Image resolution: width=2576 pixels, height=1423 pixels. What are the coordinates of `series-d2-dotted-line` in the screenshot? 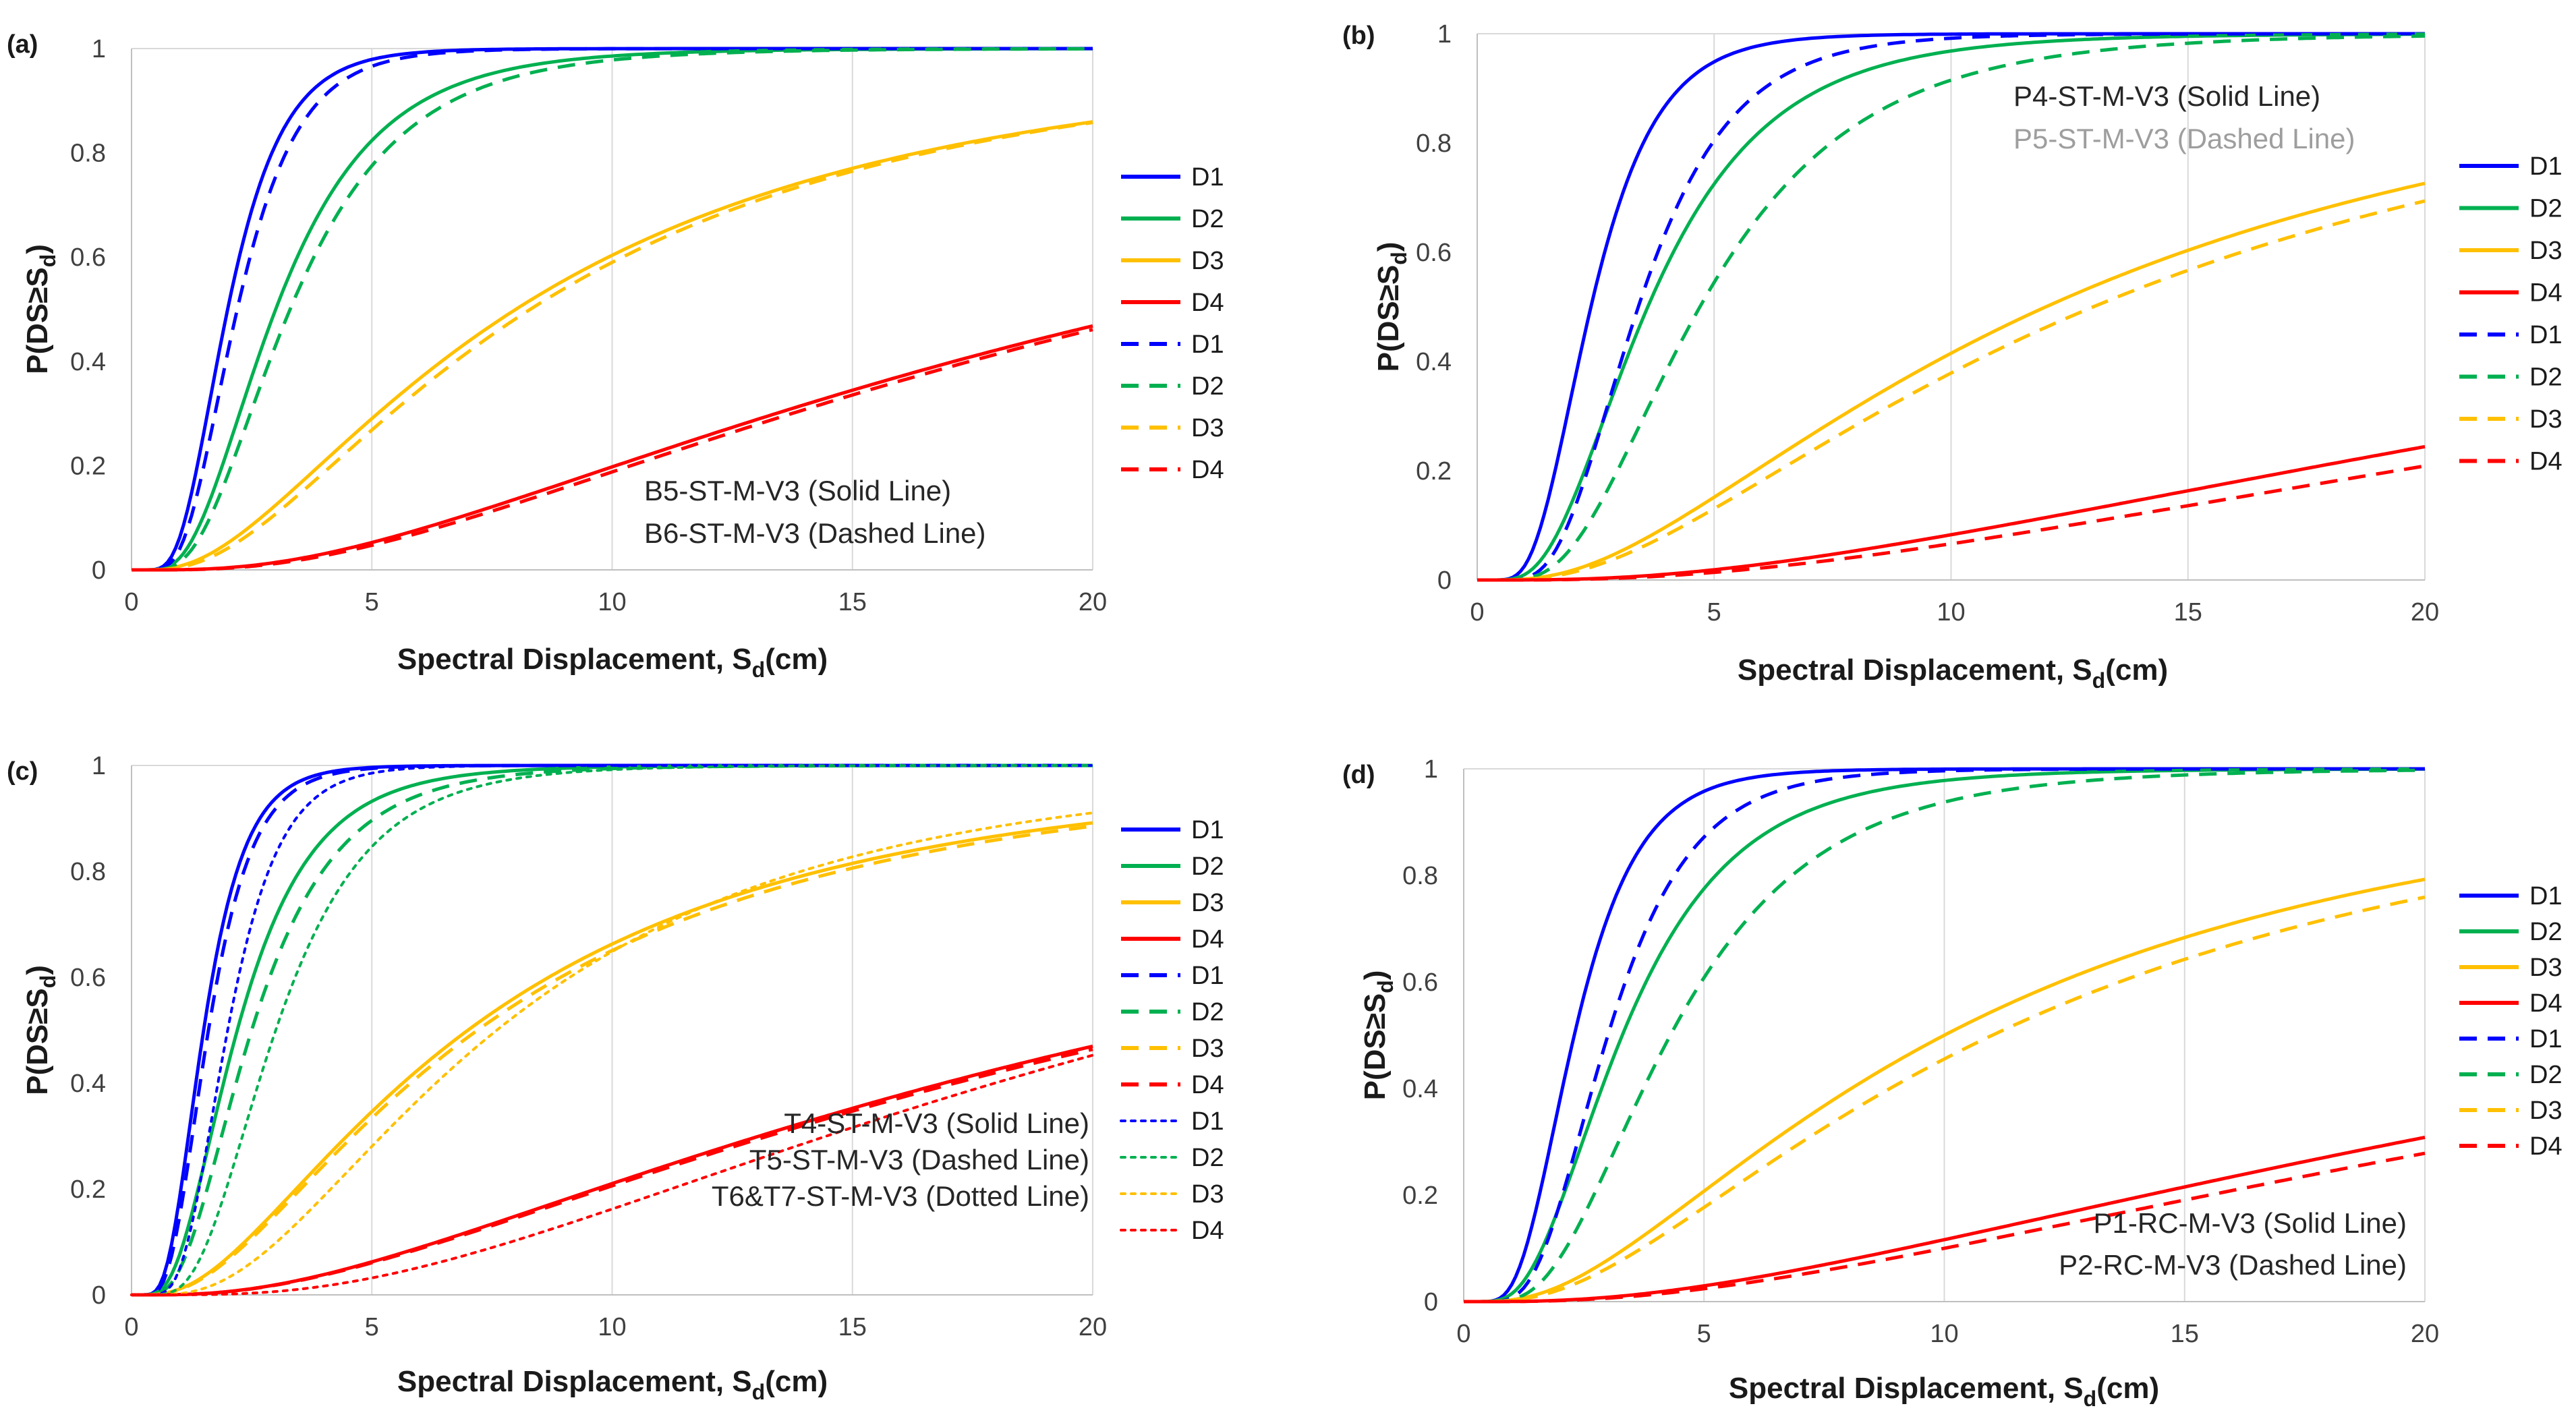 It's located at (612, 1030).